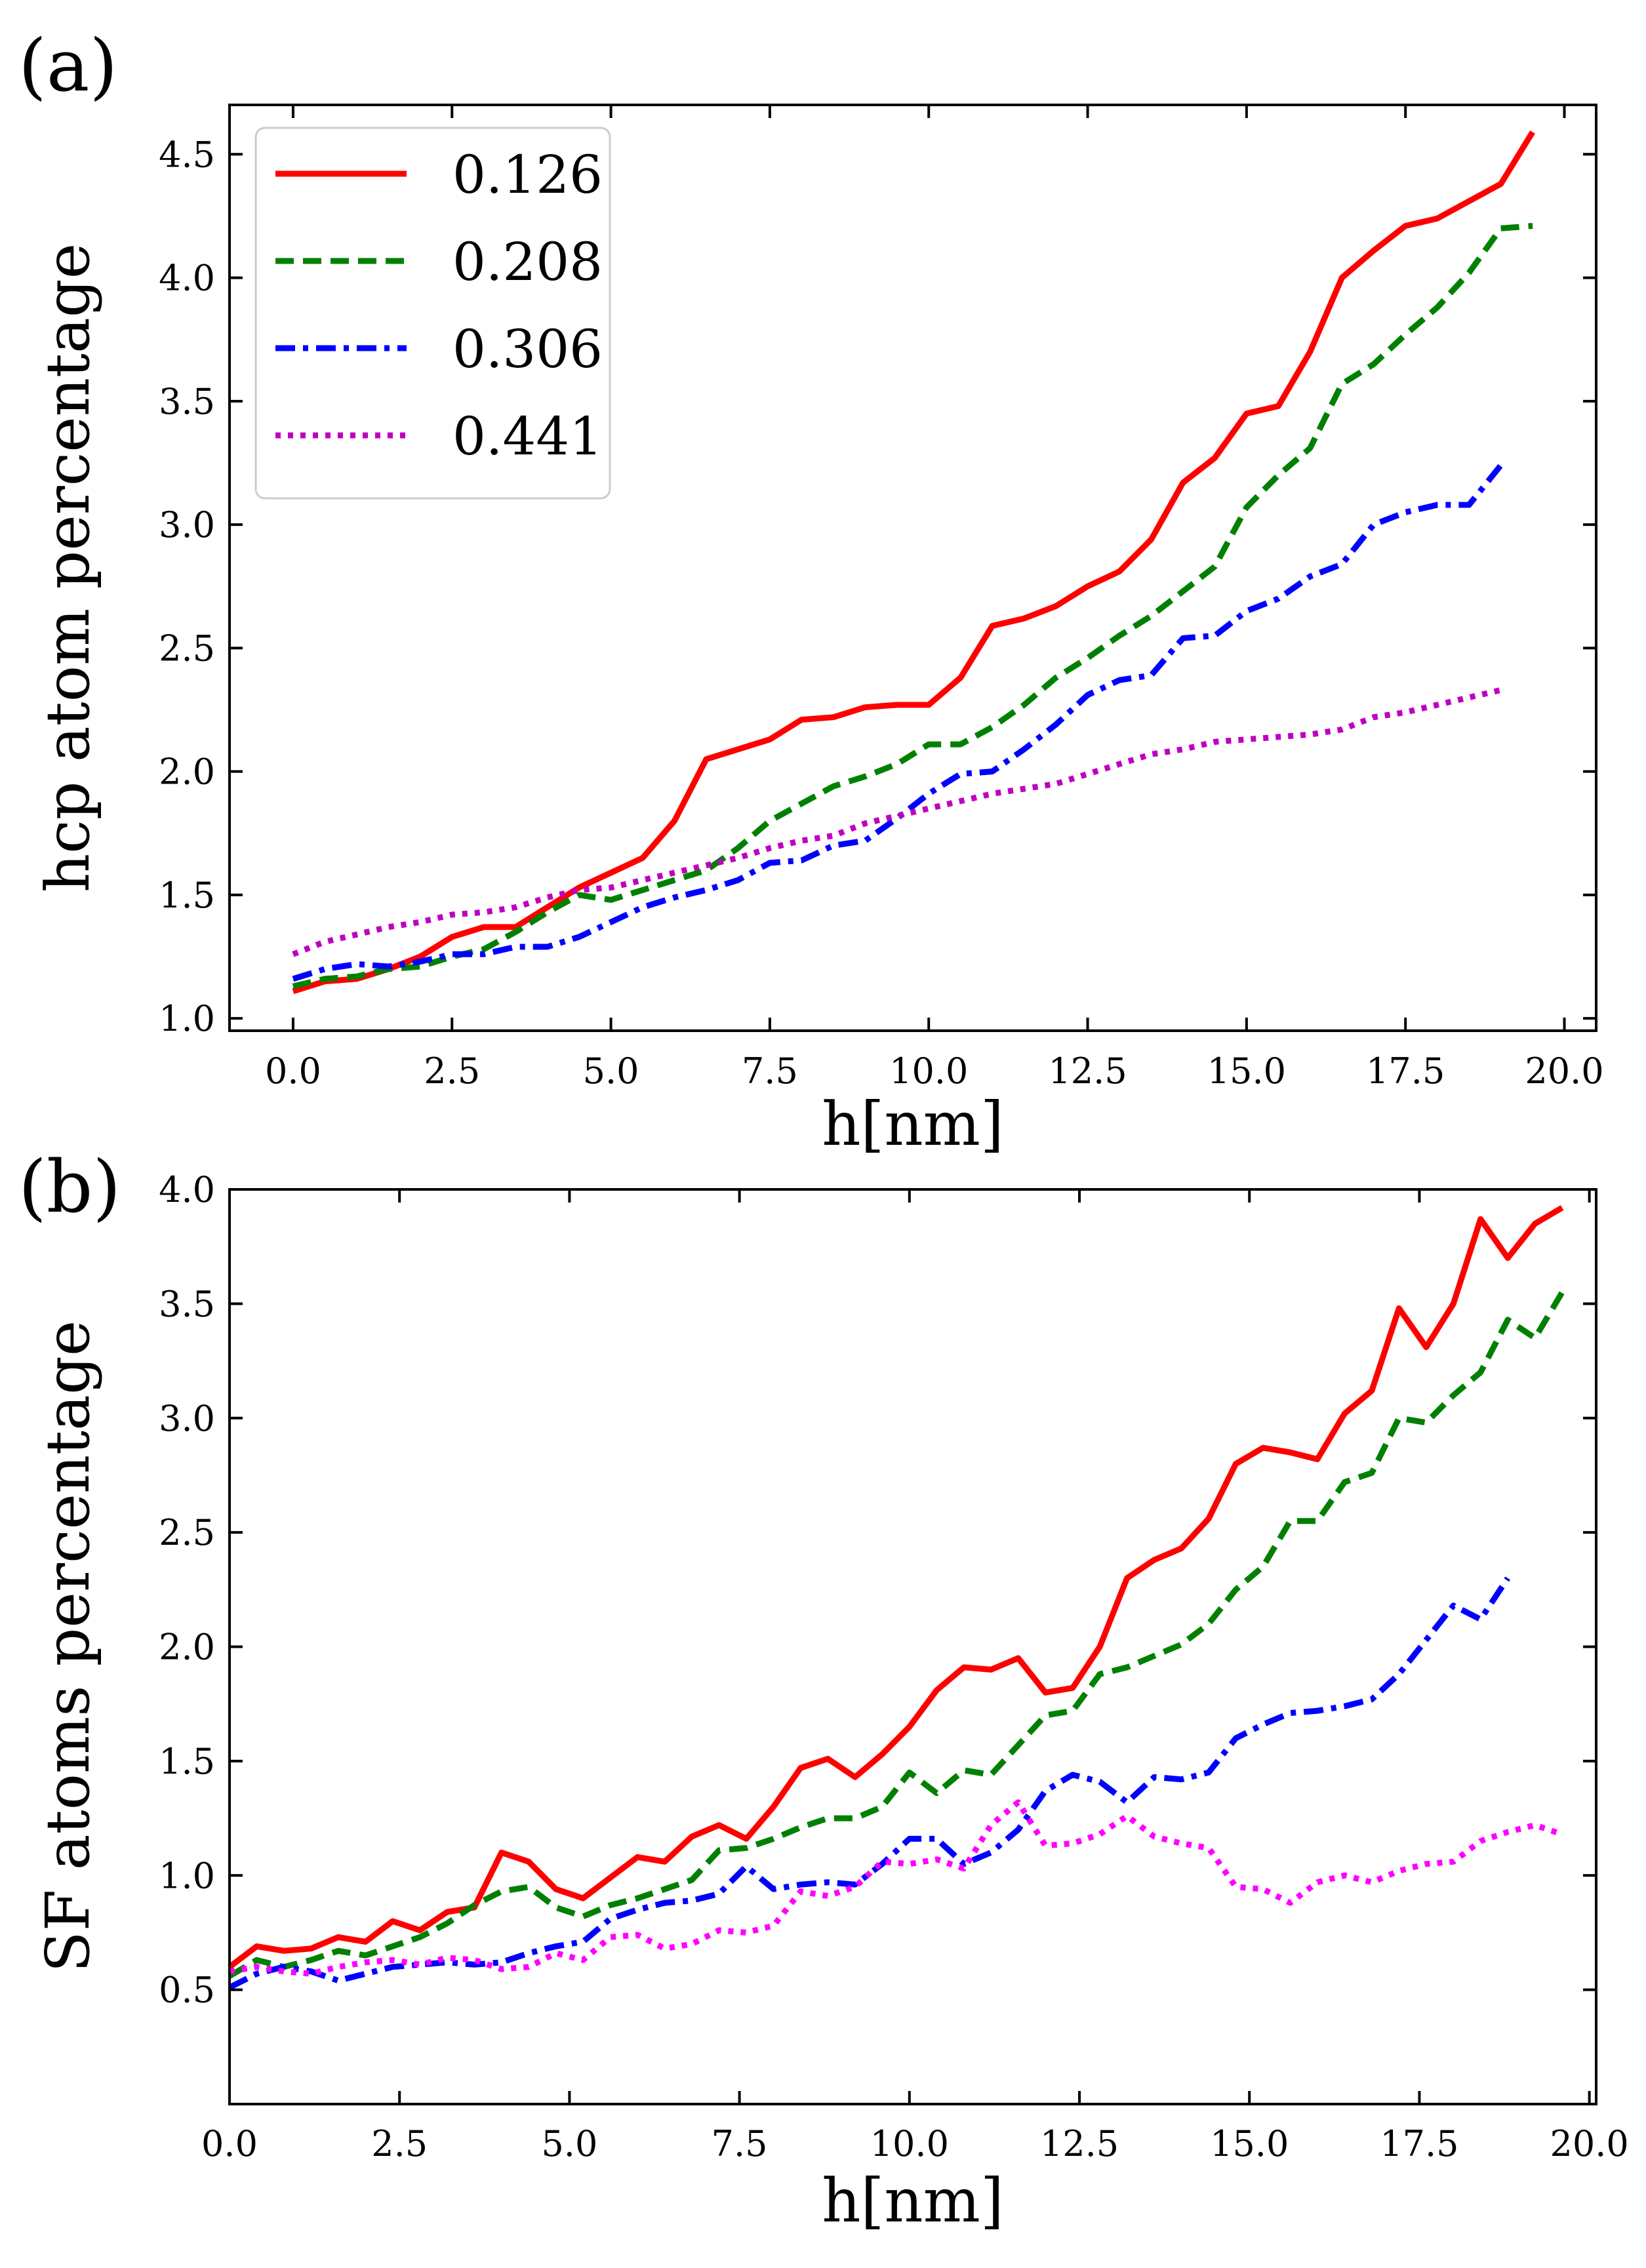 This screenshot has width=1646, height=2268. What do you see at coordinates (1246, 1071) in the screenshot?
I see `x-tick-label-a: 15.0` at bounding box center [1246, 1071].